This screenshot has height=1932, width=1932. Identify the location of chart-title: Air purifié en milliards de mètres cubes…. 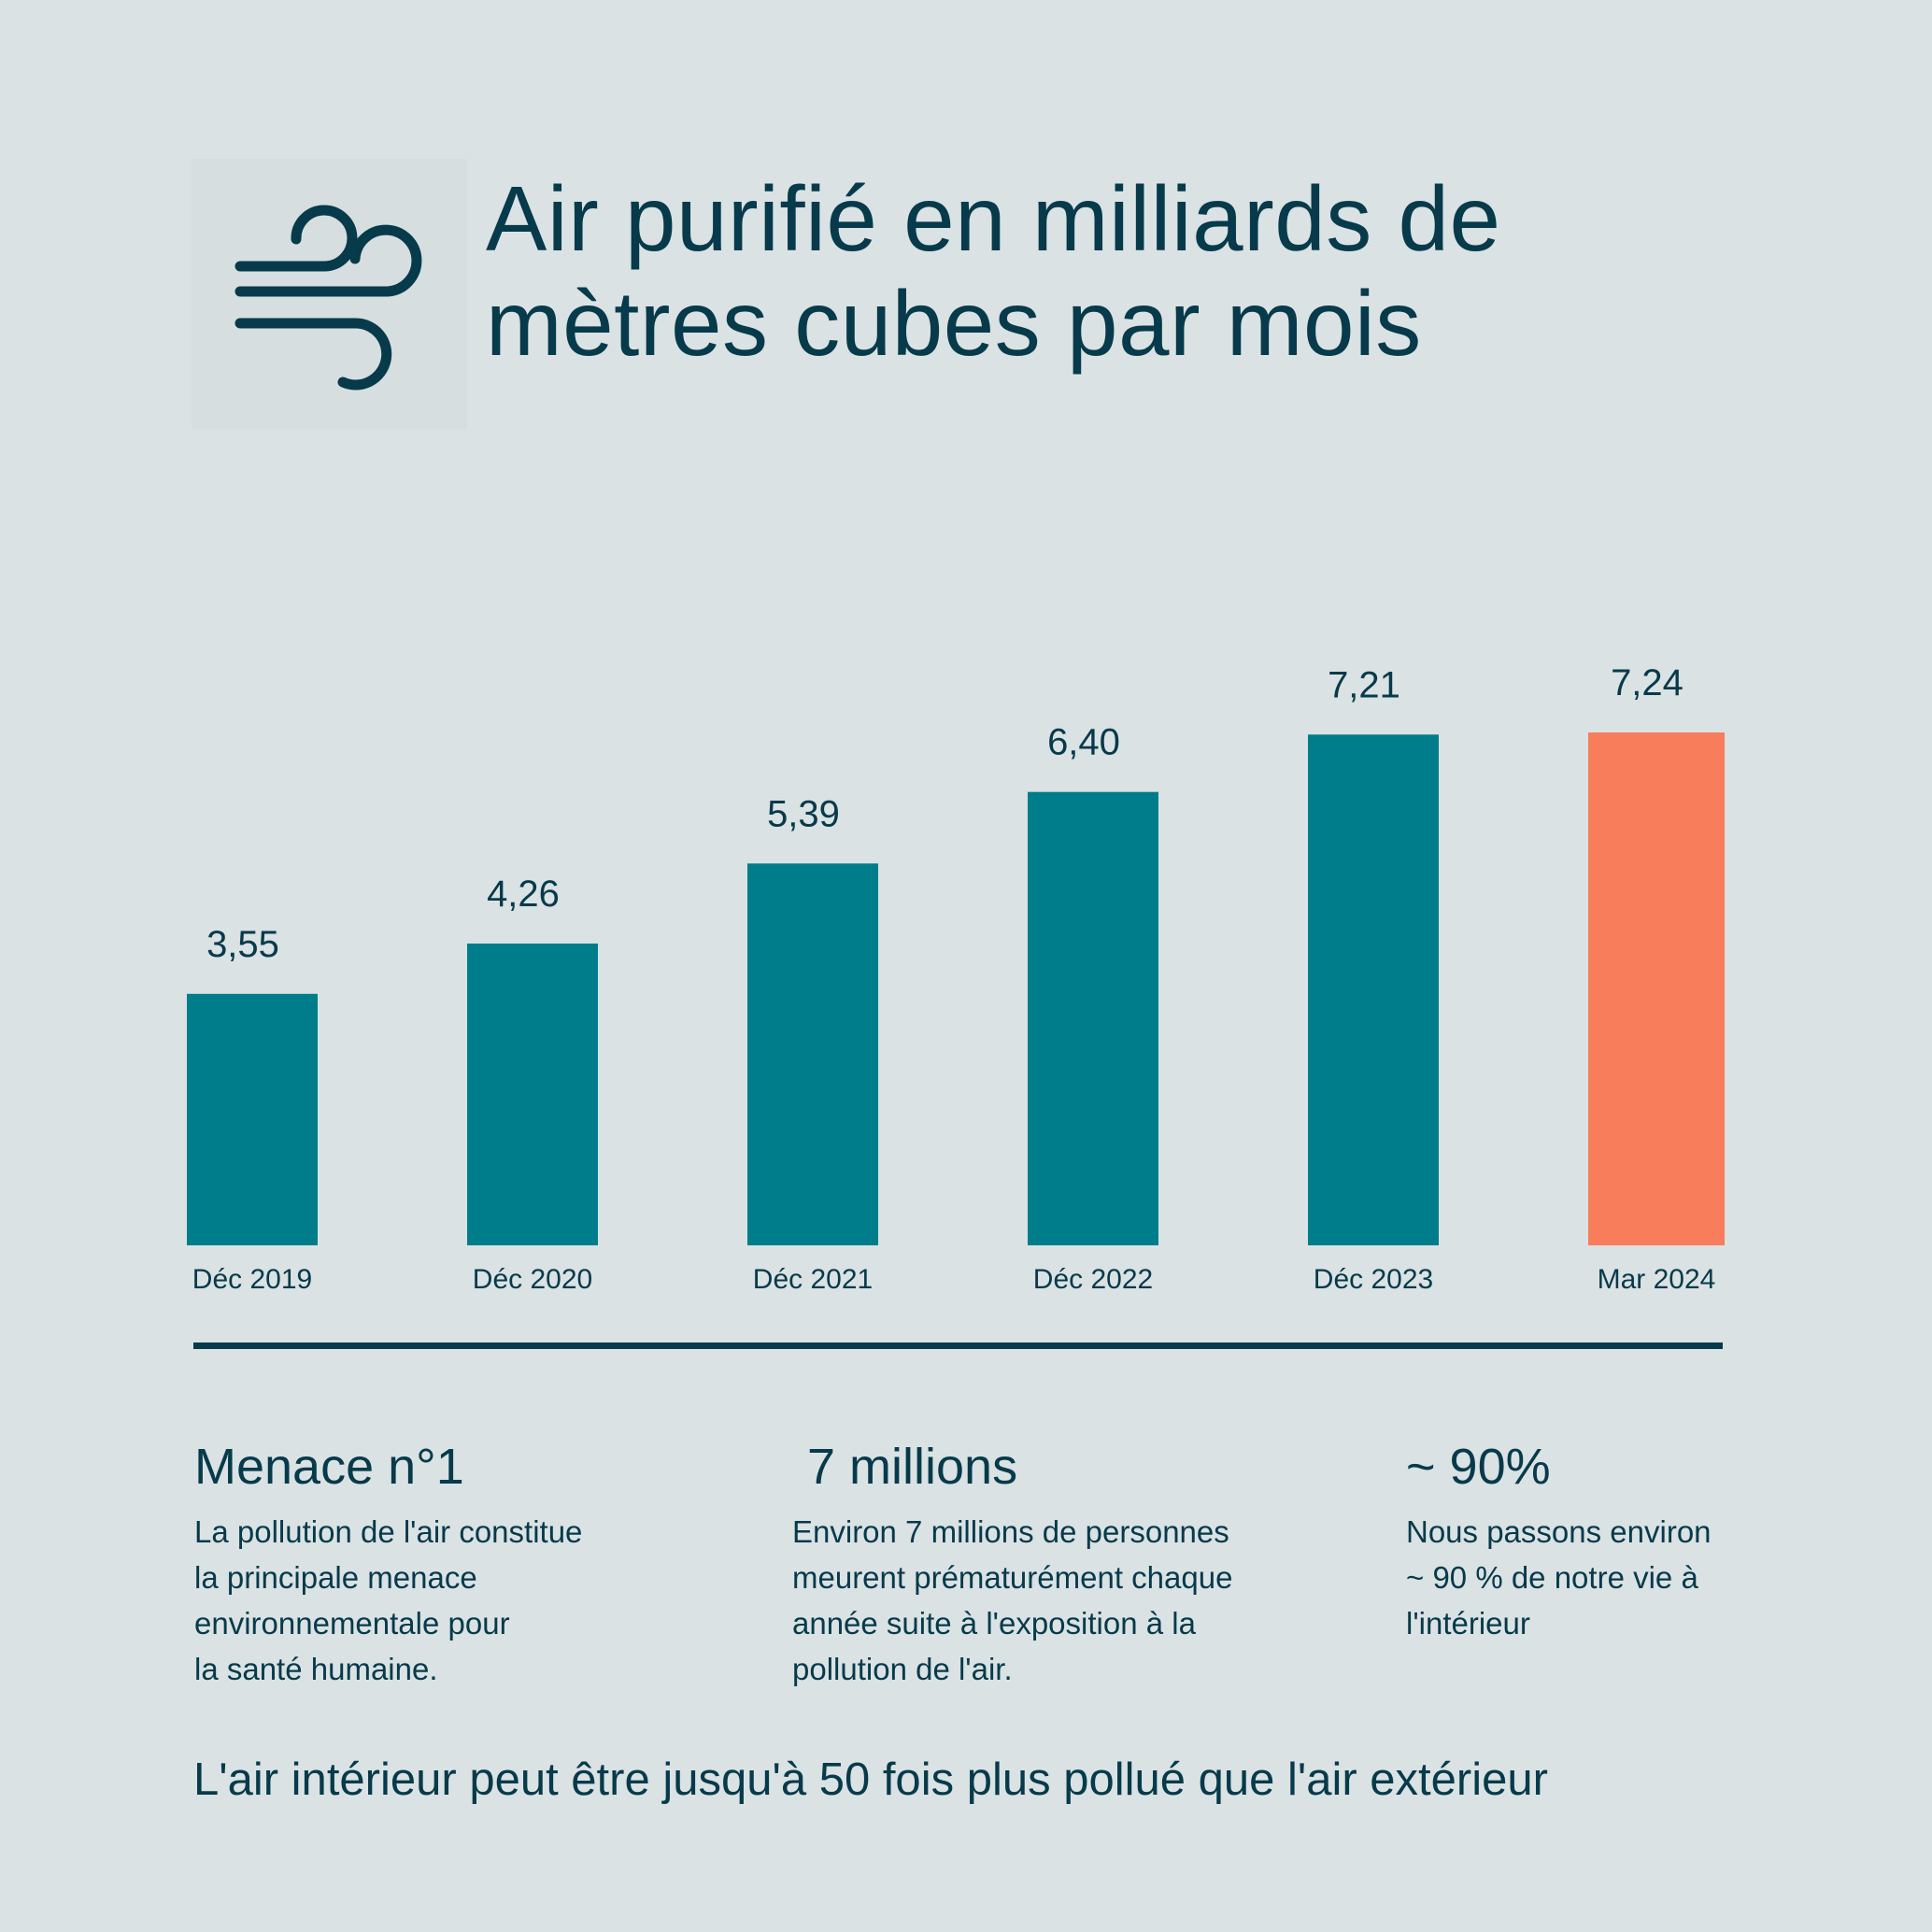
(1130, 271).